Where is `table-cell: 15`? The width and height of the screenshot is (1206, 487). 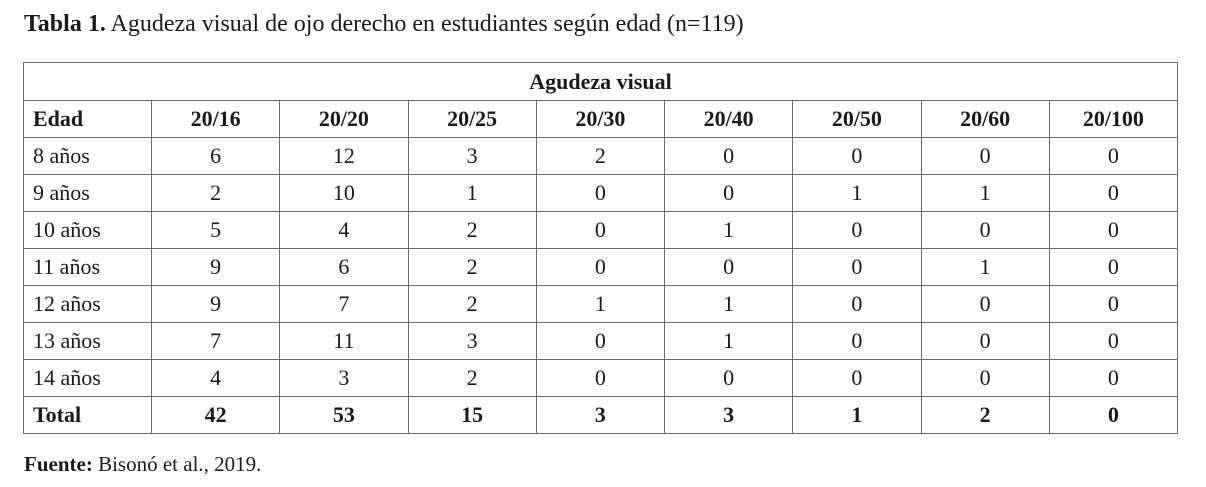 table-cell: 15 is located at coordinates (472, 415).